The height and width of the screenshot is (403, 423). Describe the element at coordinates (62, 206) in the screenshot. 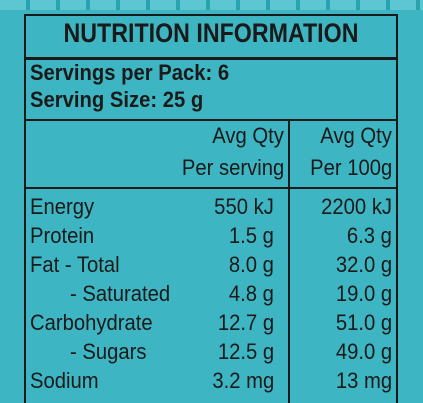

I see `row-label: Energy` at that location.